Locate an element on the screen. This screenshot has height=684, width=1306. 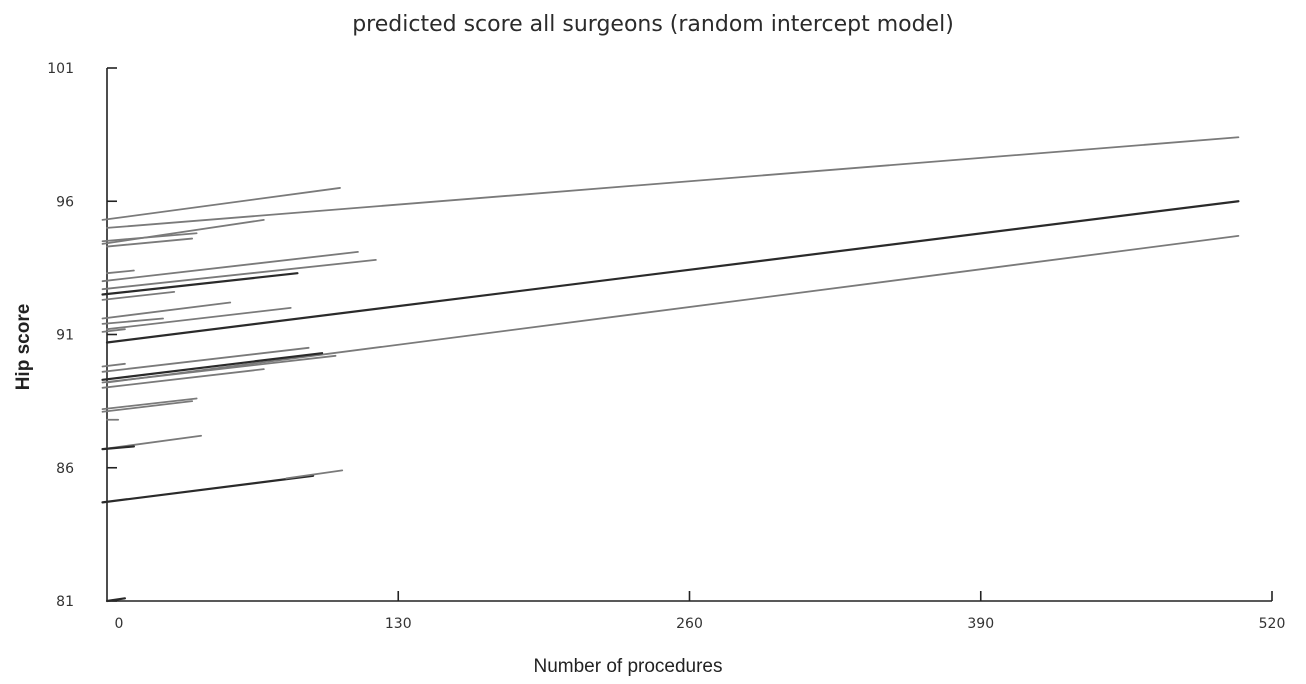
x-axis-label: Number of procedures is located at coordinates (628, 666).